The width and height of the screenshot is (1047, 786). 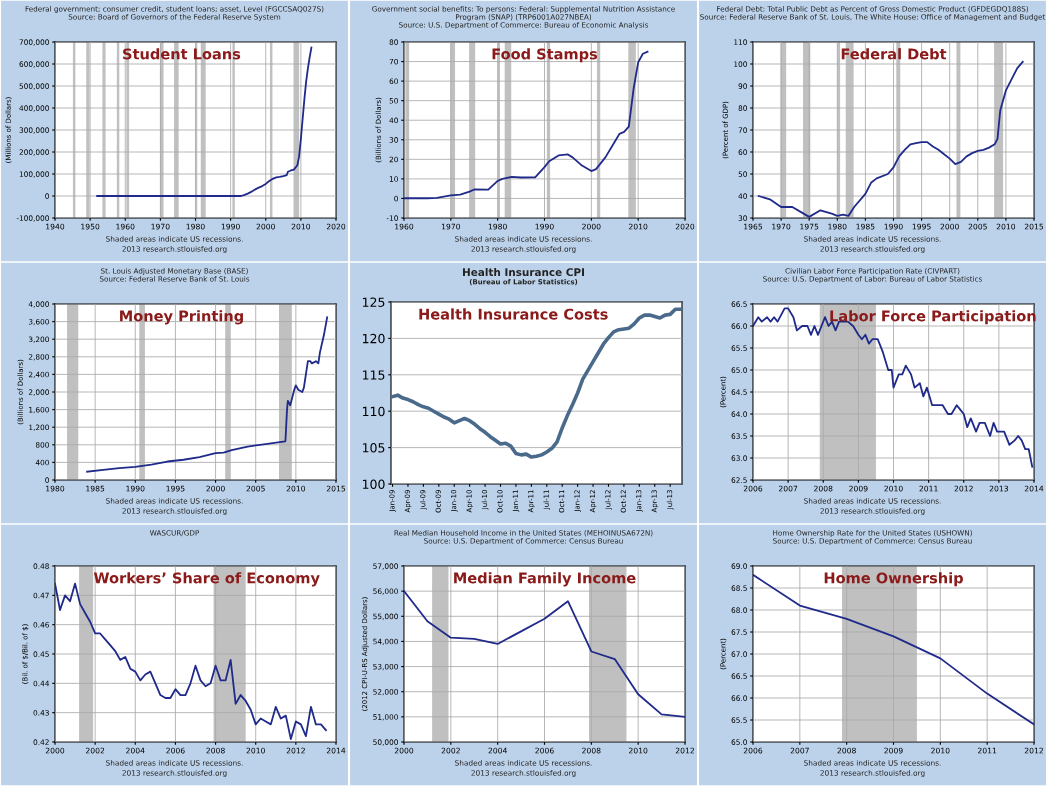 I want to click on y-tick-label: 110, so click(x=373, y=411).